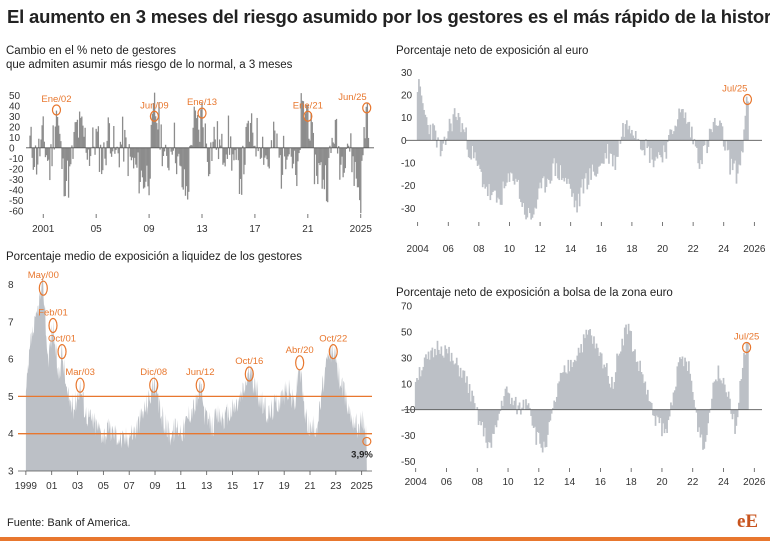 This screenshot has height=553, width=770. What do you see at coordinates (449, 249) in the screenshot?
I see `x-tick-label: 06` at bounding box center [449, 249].